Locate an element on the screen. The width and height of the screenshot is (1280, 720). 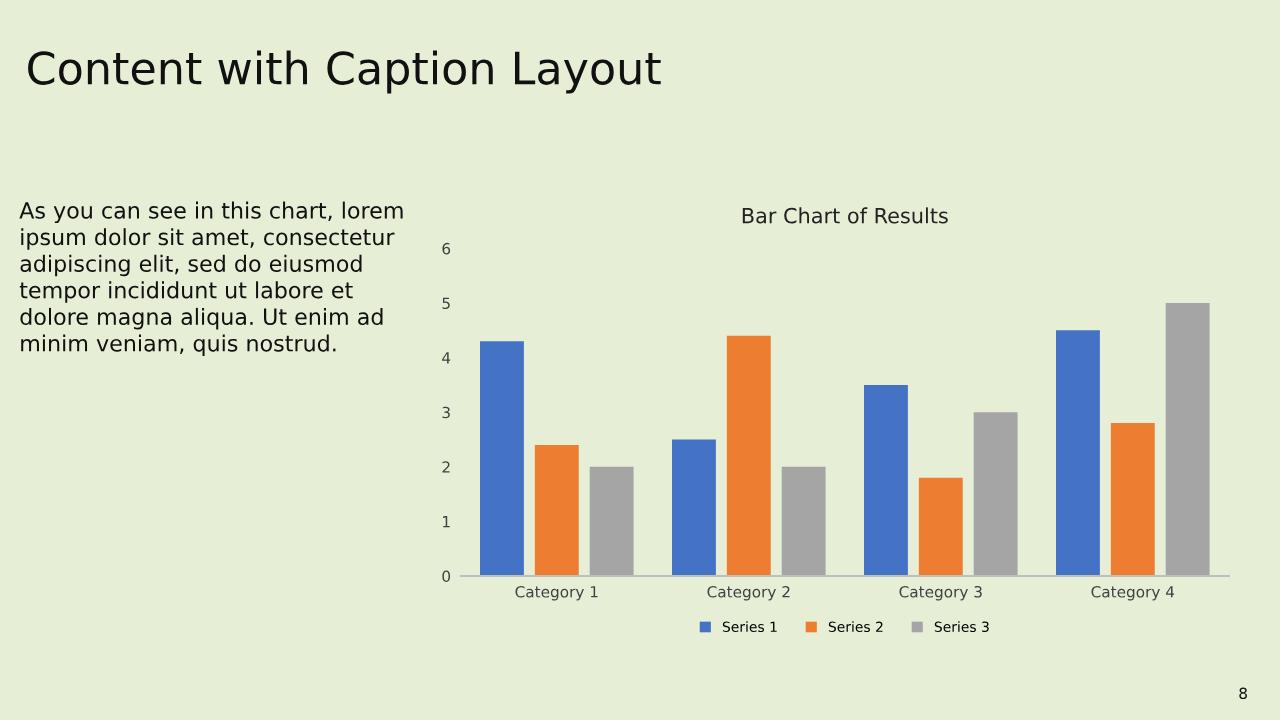
text: Content with Caption Layout is located at coordinates (344, 72).